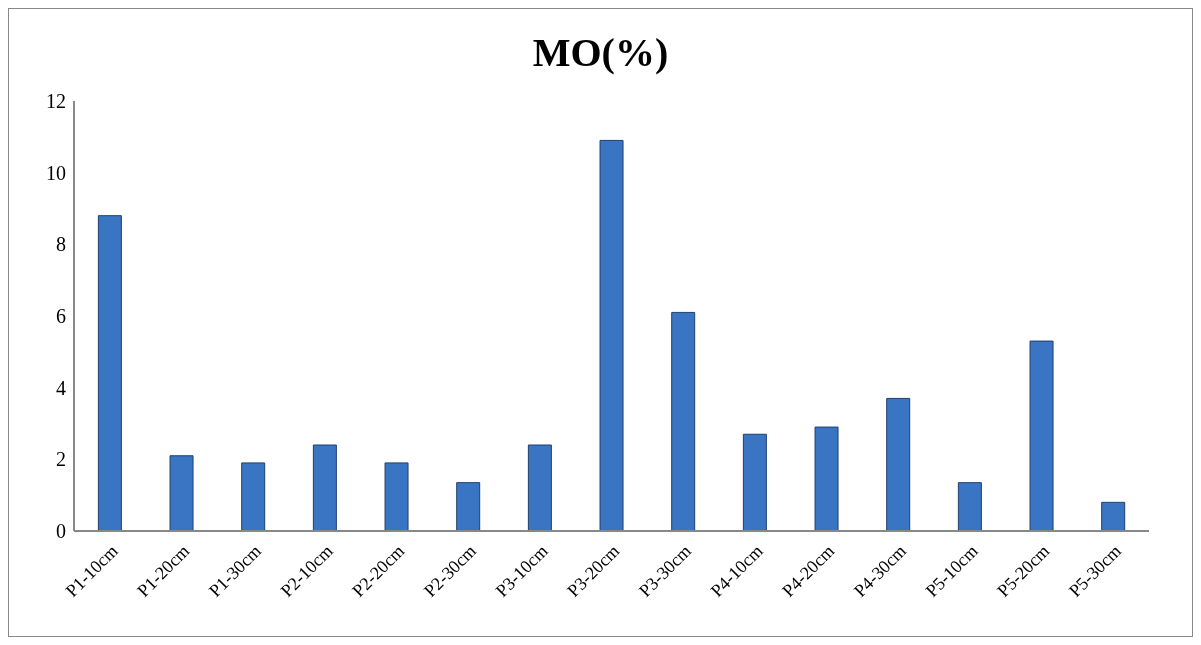 This screenshot has width=1201, height=645. I want to click on y-tick-label: 8, so click(61, 244).